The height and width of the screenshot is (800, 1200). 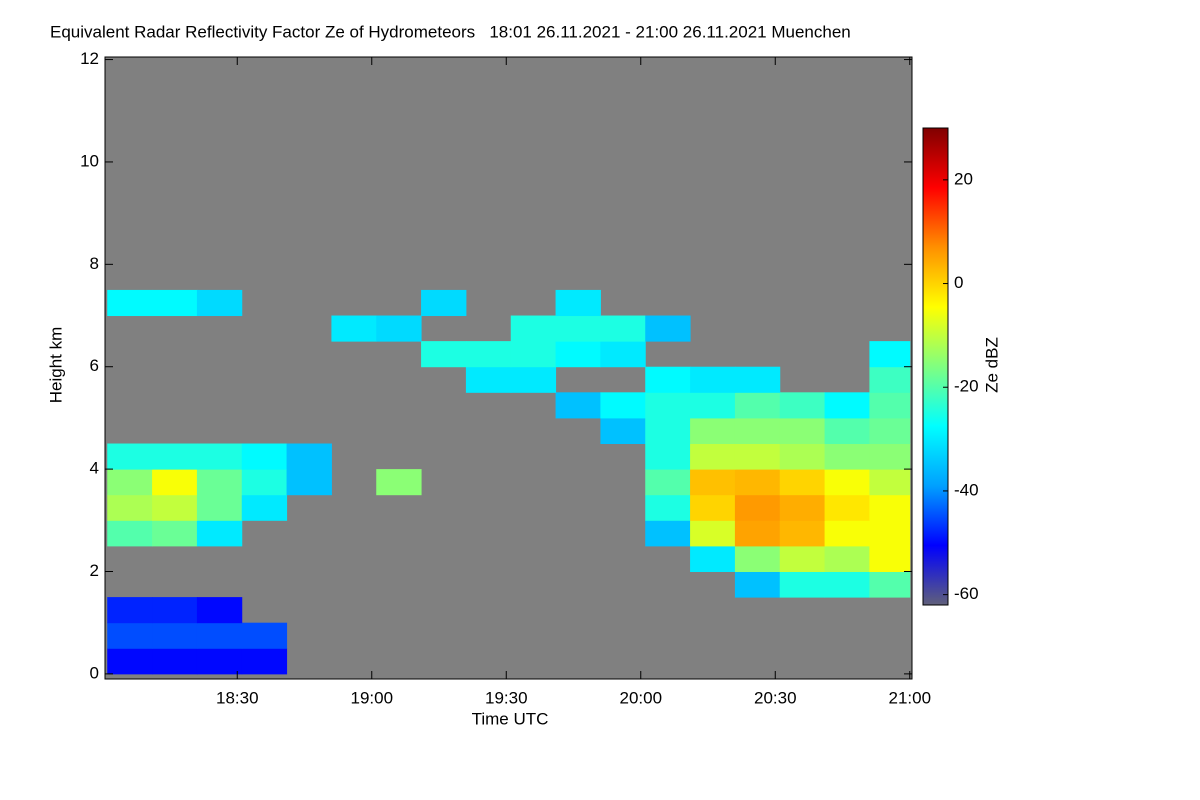 I want to click on colorbar-label: Ze dBZ, so click(x=991, y=365).